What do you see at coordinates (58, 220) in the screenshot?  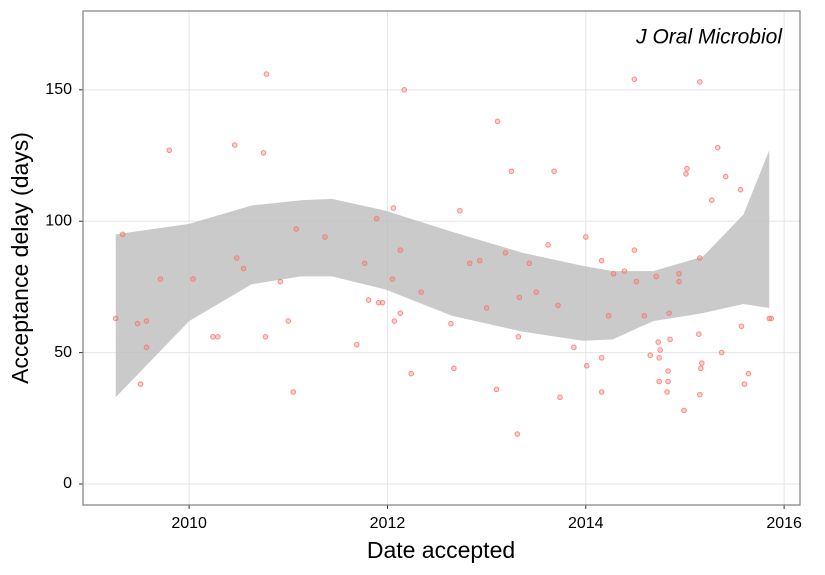 I see `y-tick-label: 100` at bounding box center [58, 220].